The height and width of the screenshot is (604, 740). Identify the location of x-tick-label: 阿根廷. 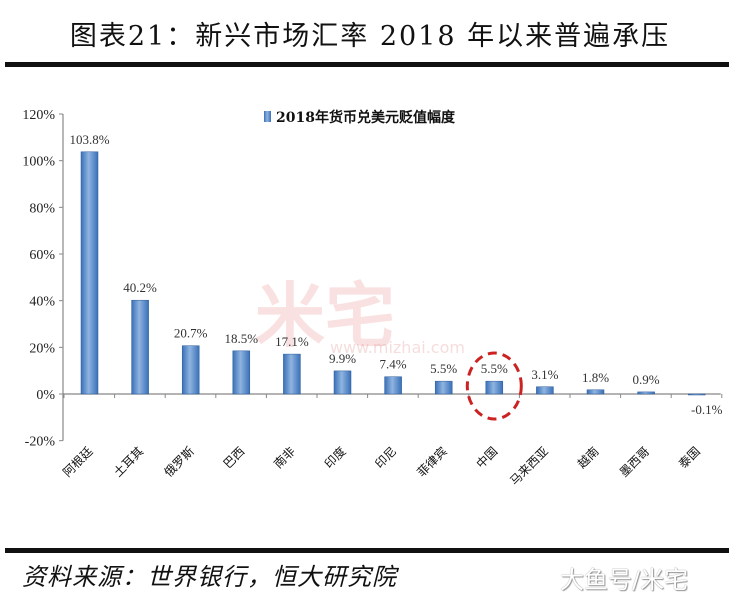
(77, 461).